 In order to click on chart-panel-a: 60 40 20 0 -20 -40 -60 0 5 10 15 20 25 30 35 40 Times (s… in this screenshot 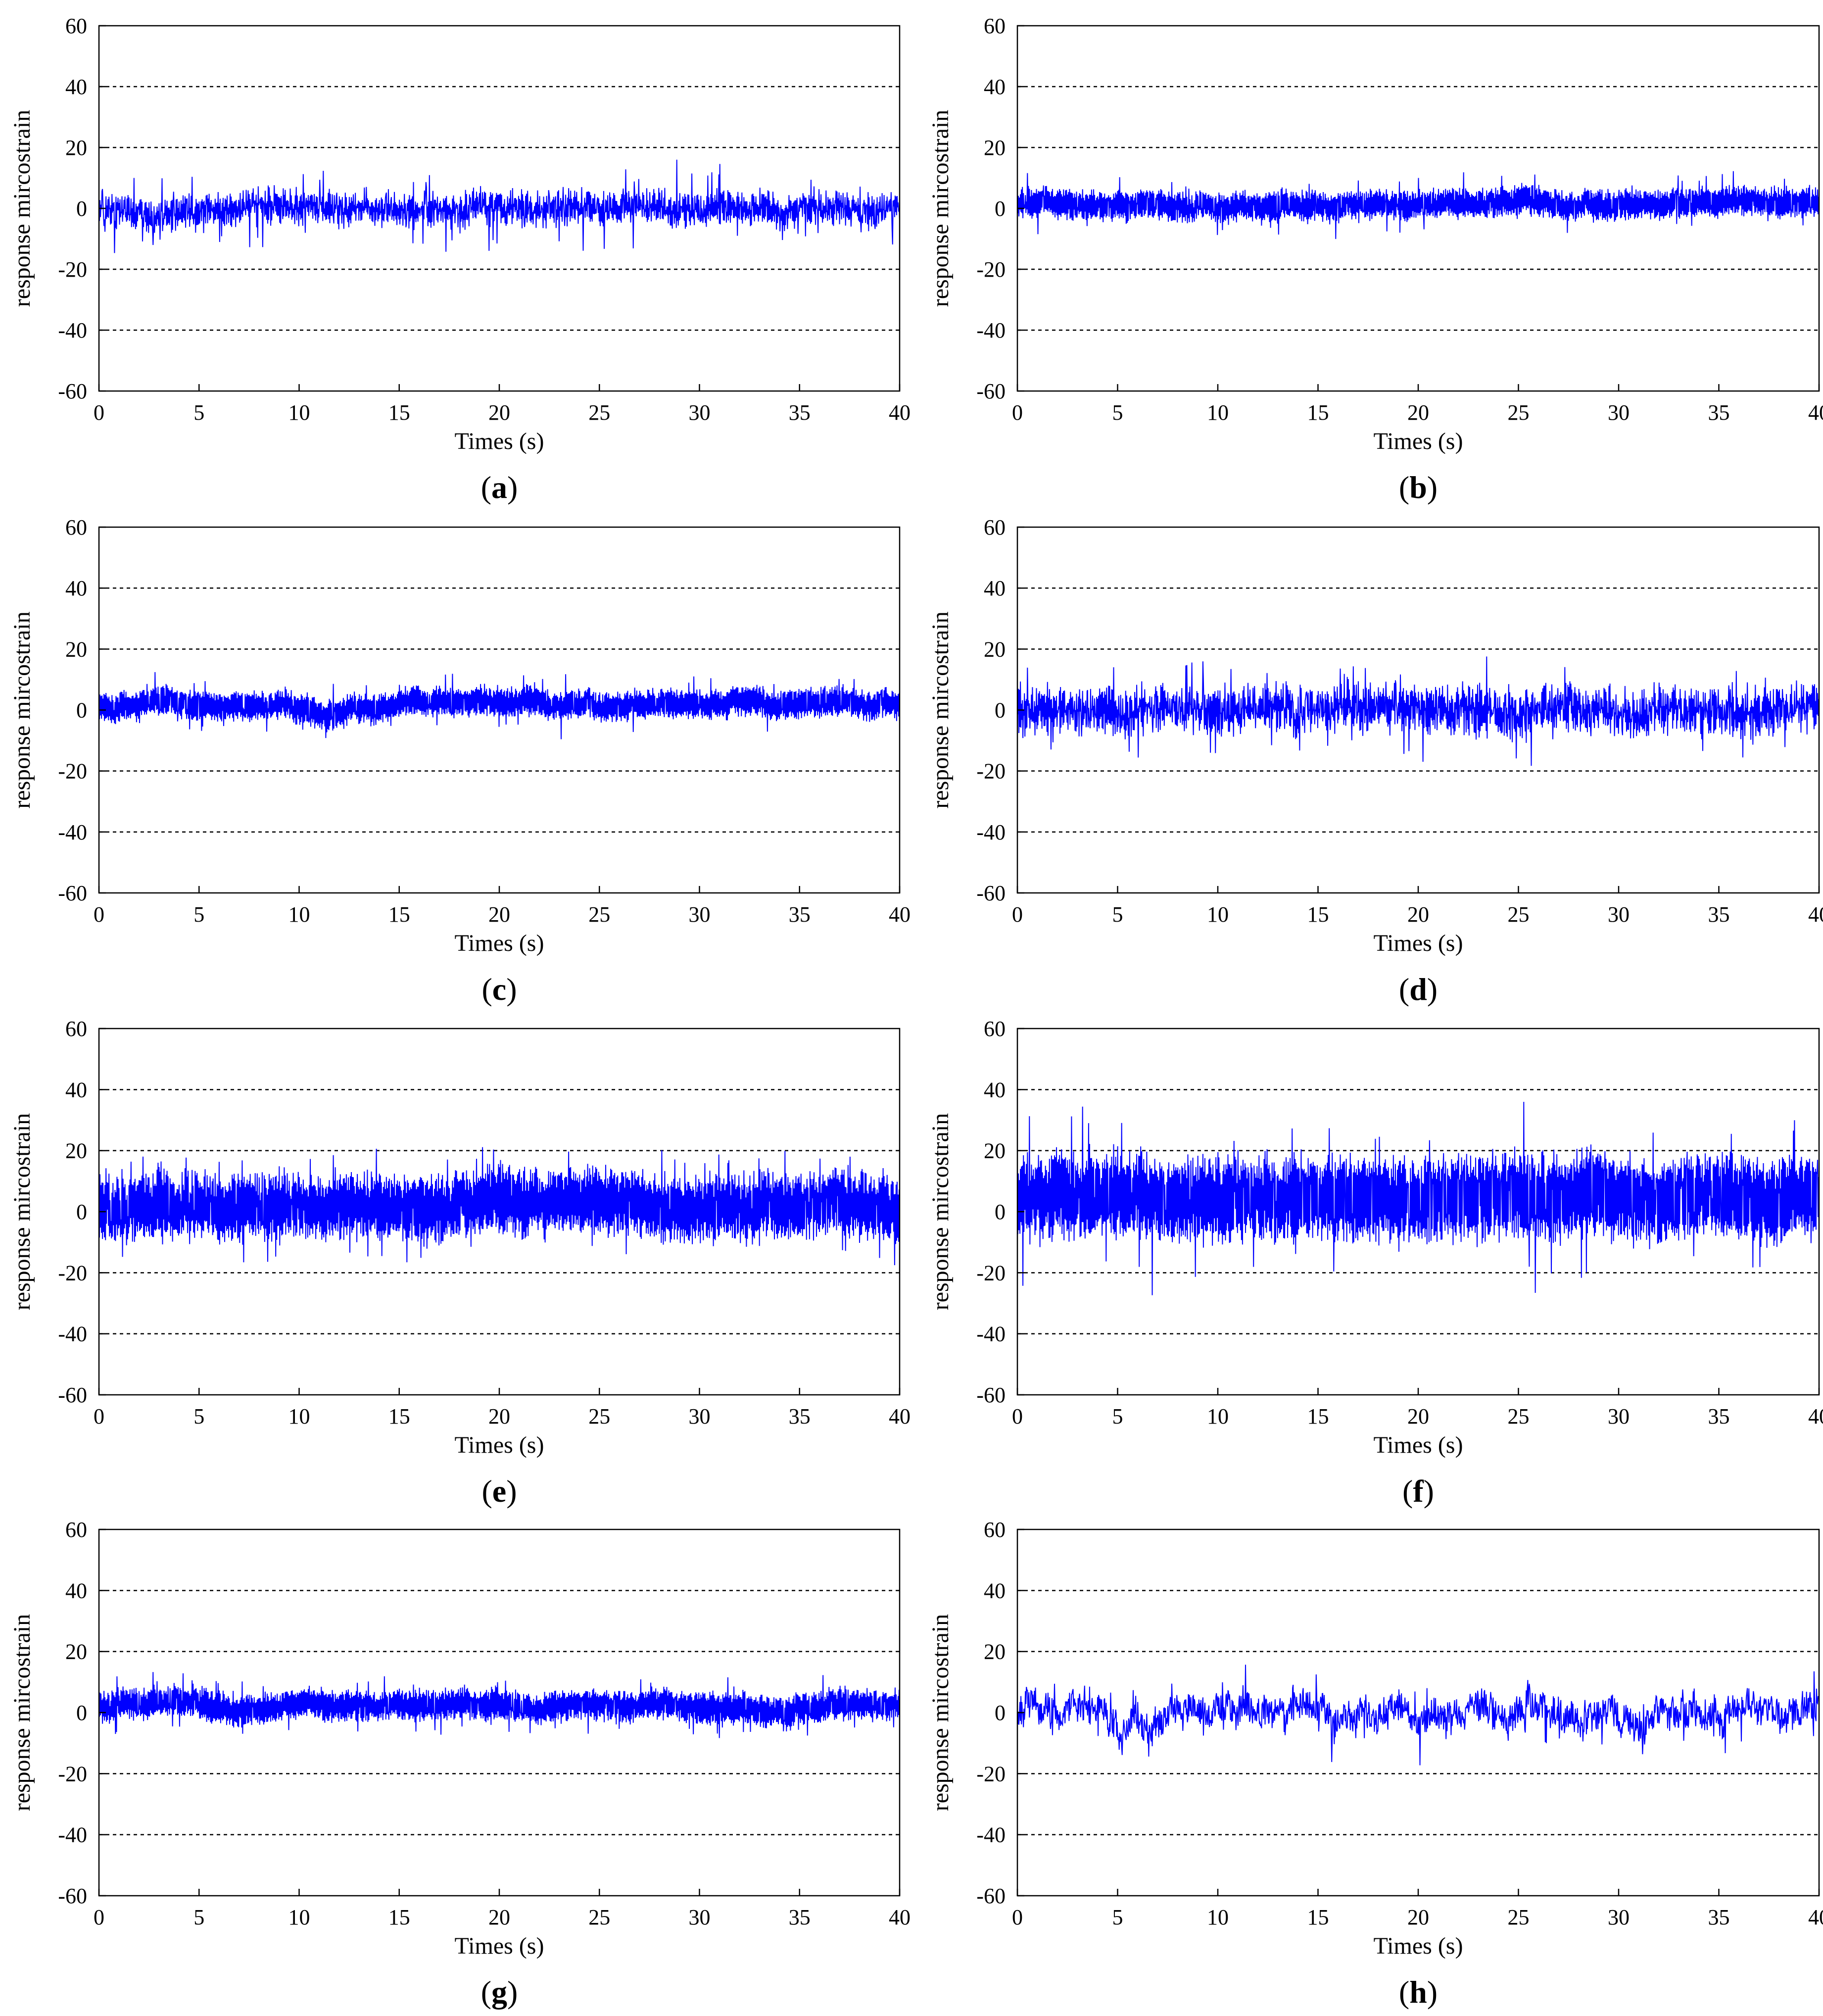, I will do `click(460, 259)`.